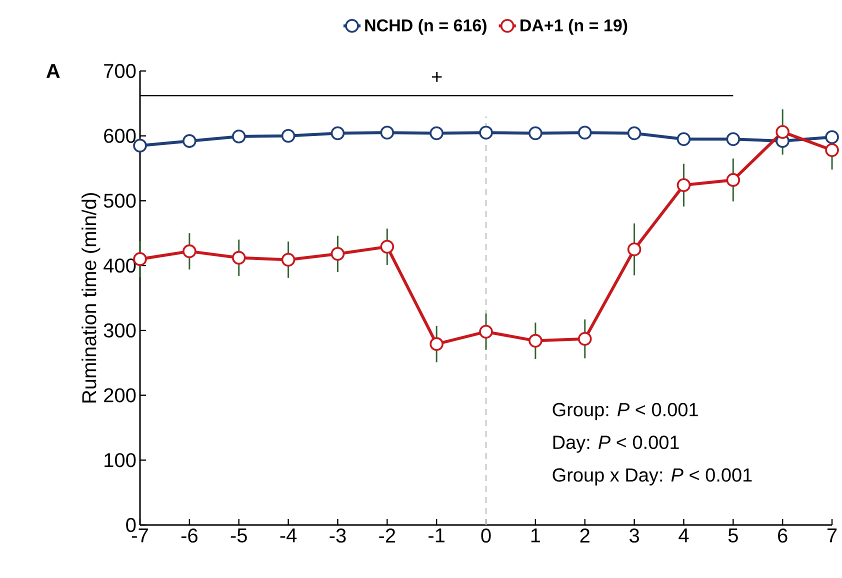  I want to click on x-tick-label: 4, so click(683, 535).